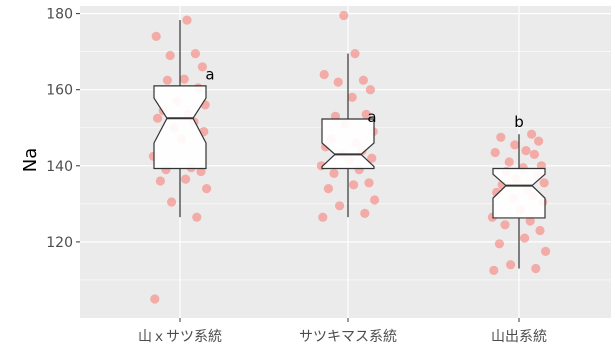  I want to click on significance-letters: a a b, so click(364, 98).